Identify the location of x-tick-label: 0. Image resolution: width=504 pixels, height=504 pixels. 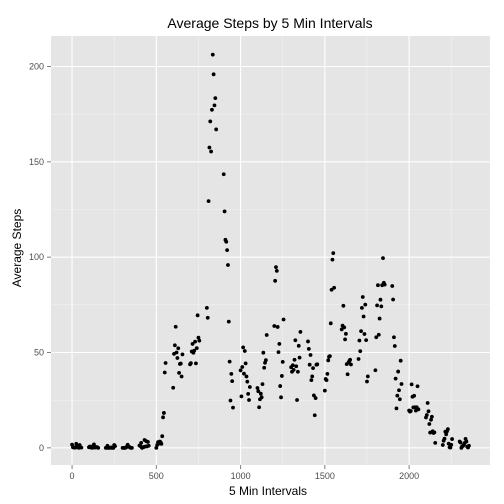
(72, 476).